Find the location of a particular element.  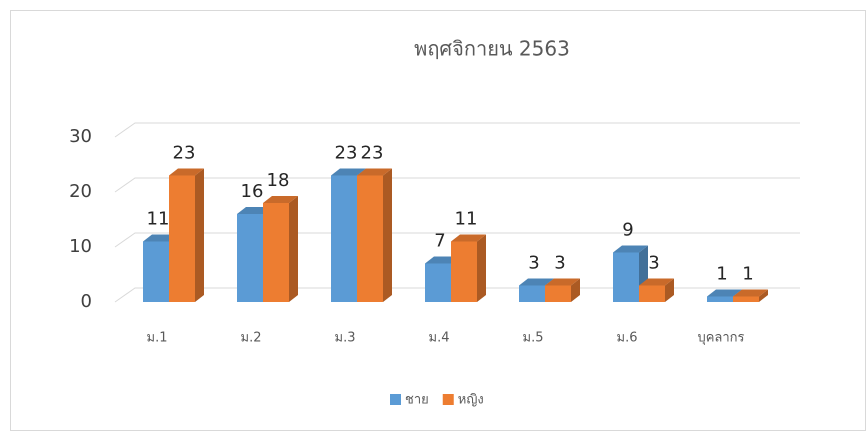

x-tick-label: ม.1 is located at coordinates (157, 338).